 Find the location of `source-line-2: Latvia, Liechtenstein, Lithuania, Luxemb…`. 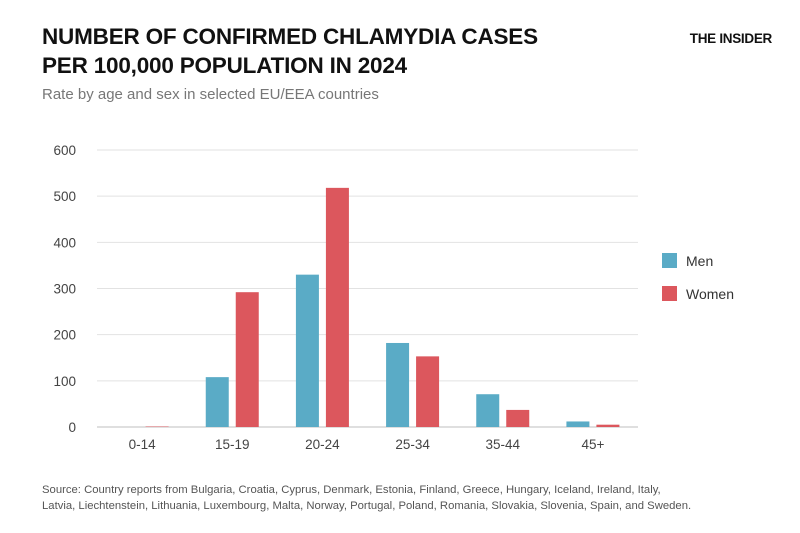

source-line-2: Latvia, Liechtenstein, Lithuania, Luxemb… is located at coordinates (367, 506).